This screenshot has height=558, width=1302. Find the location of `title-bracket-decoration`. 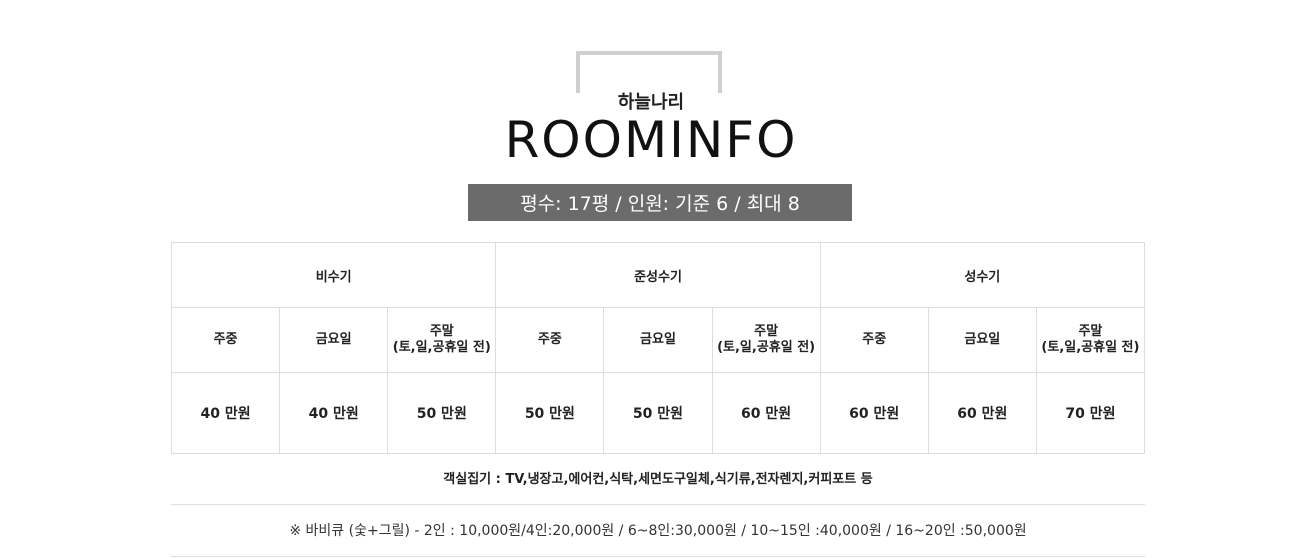

title-bracket-decoration is located at coordinates (649, 72).